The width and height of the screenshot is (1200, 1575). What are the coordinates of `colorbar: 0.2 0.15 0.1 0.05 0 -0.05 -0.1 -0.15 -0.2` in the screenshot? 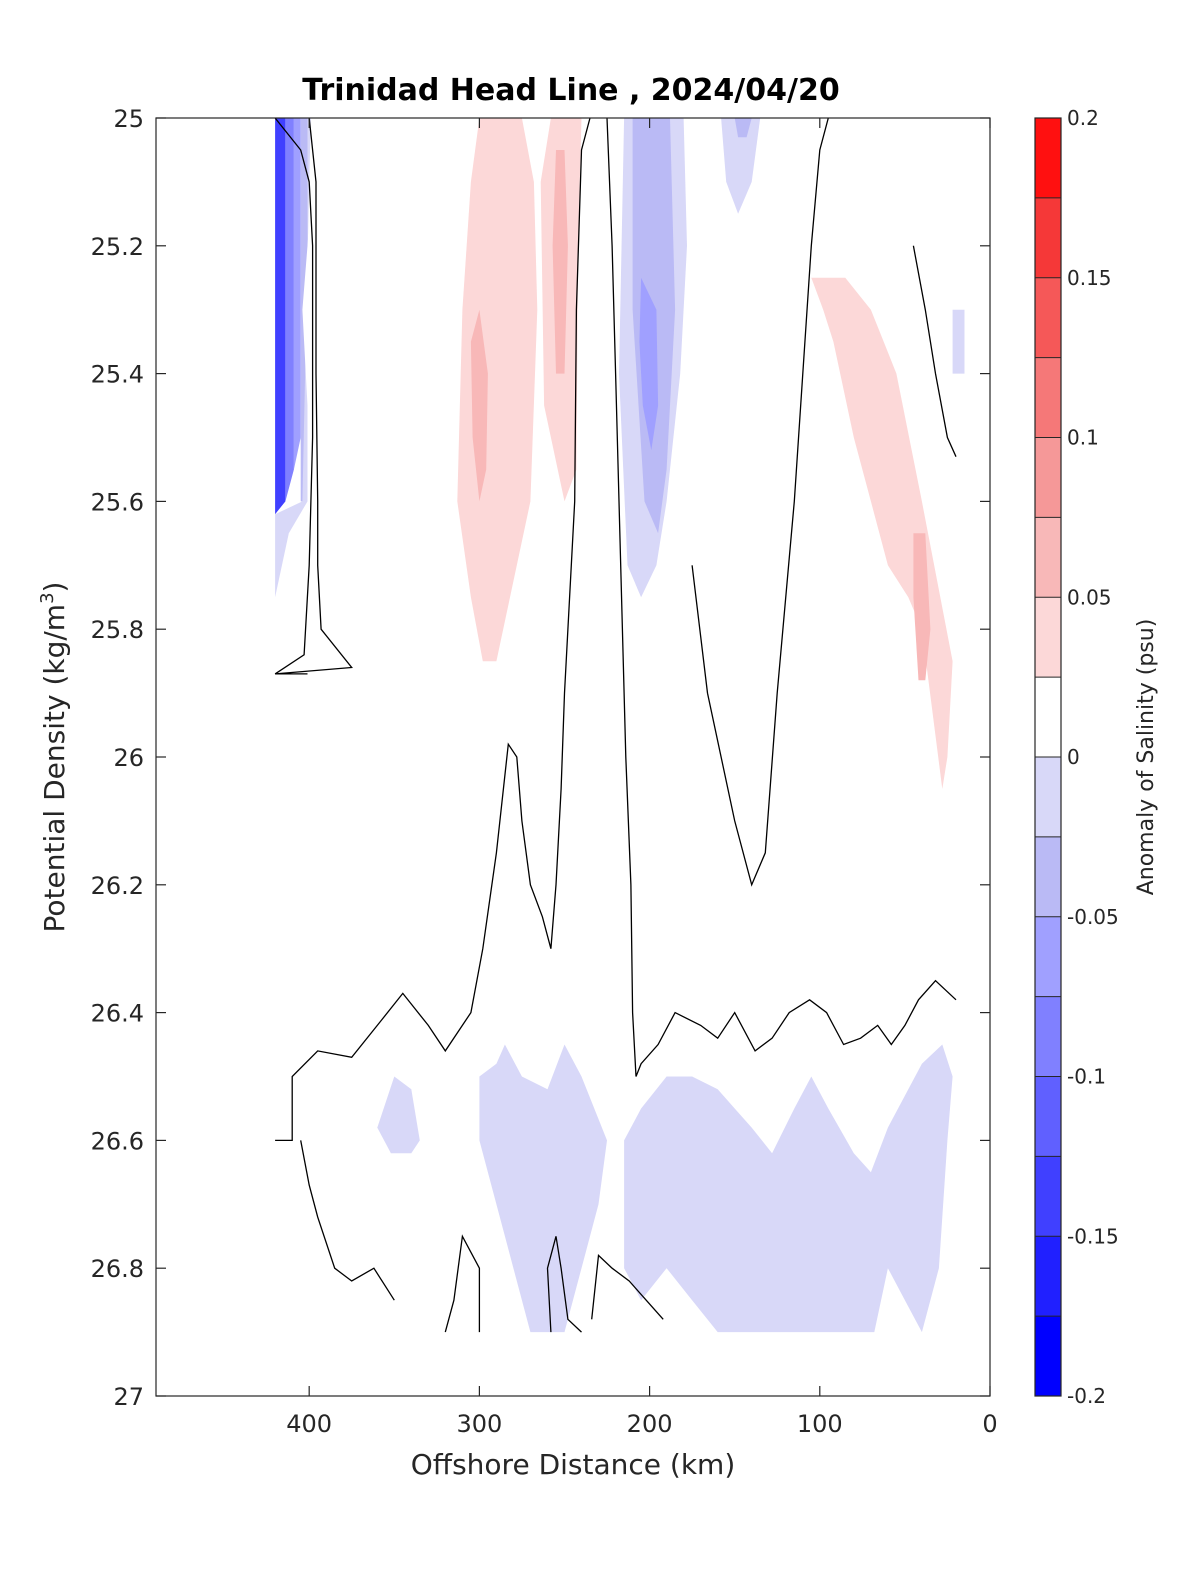 It's located at (1076, 757).